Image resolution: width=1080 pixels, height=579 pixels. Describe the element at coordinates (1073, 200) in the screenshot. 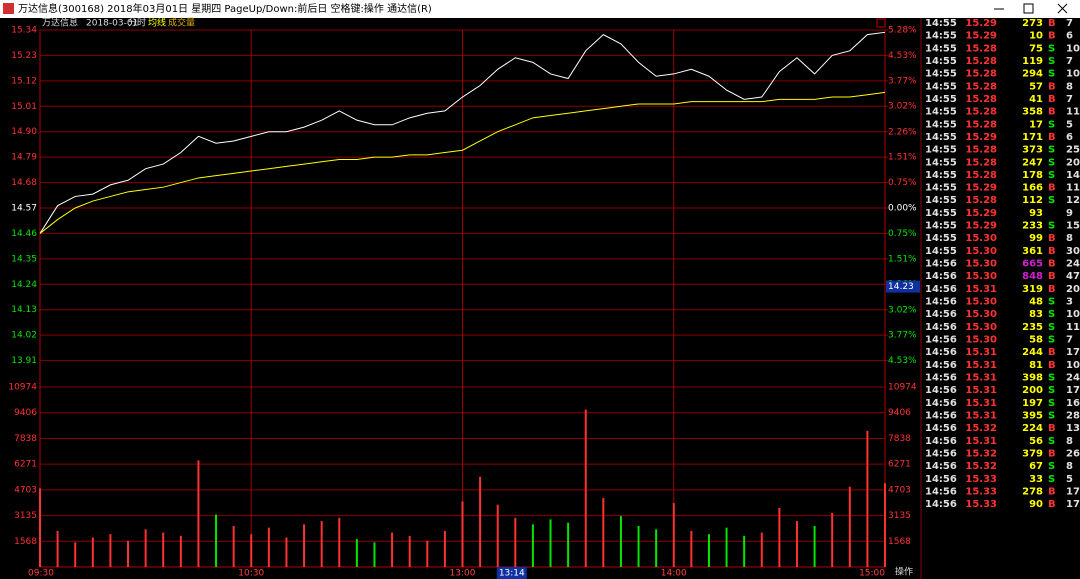

I see `tick-count: 12` at that location.